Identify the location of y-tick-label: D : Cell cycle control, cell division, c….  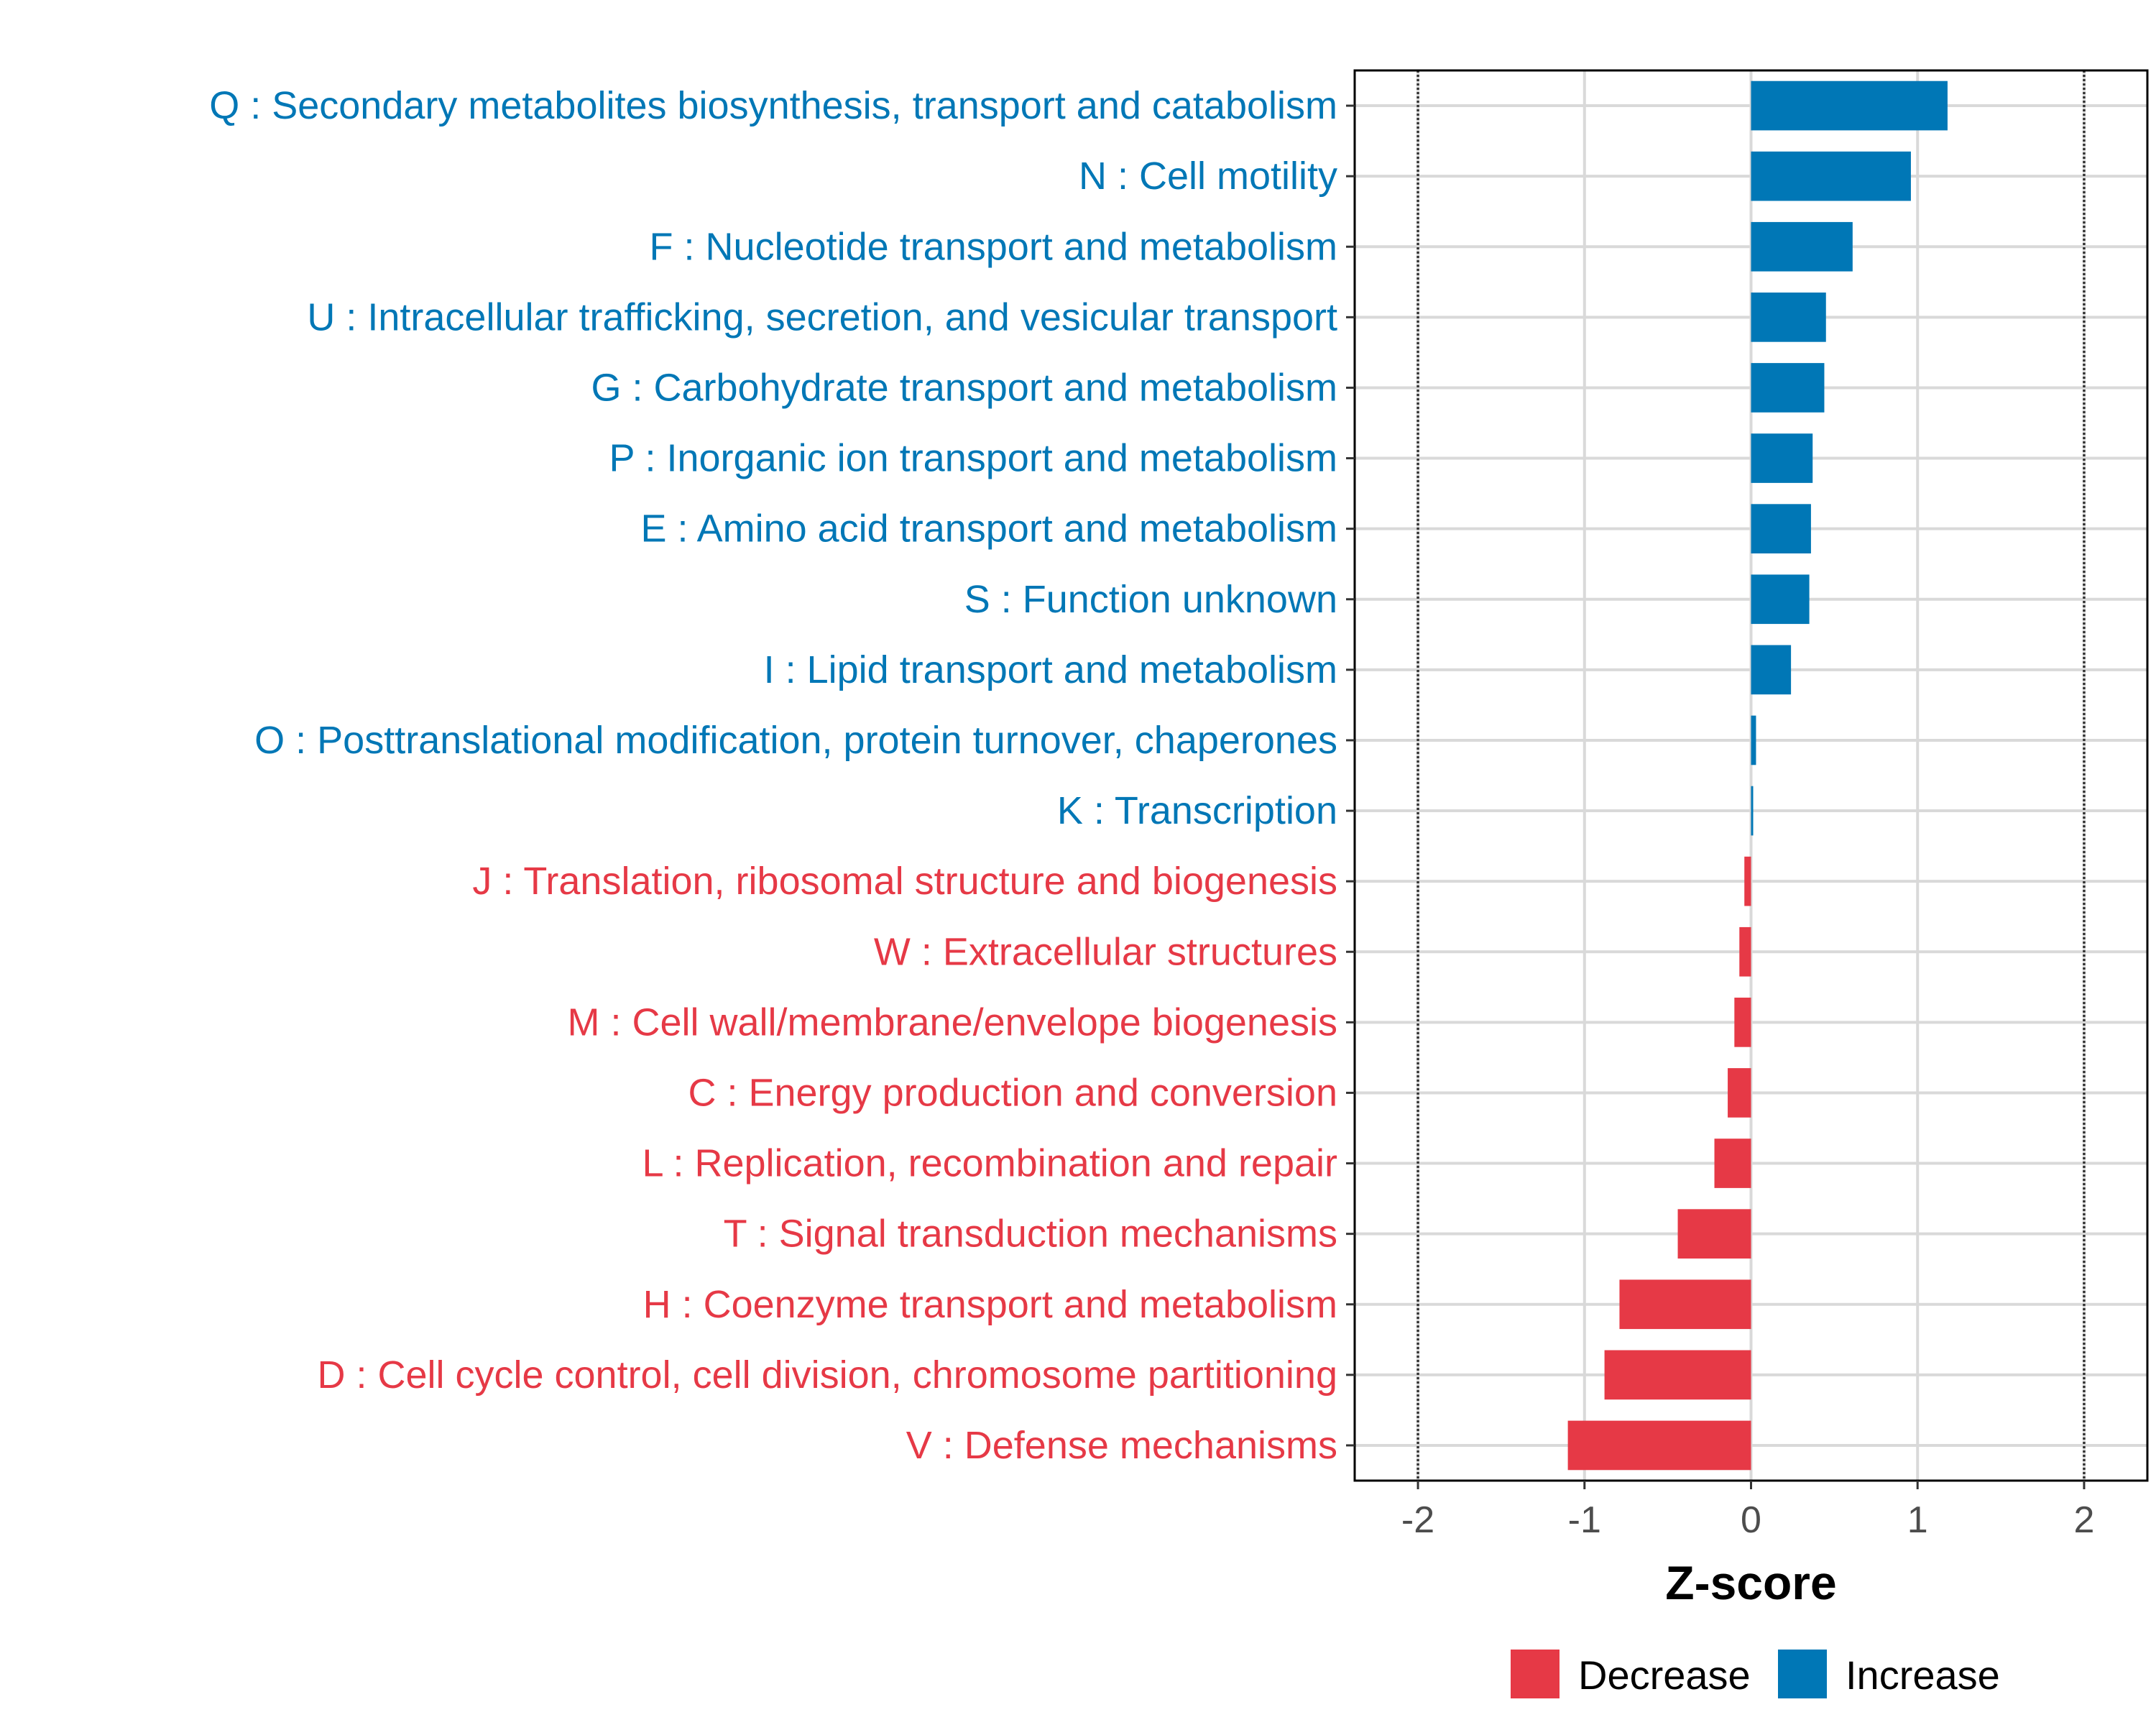
(827, 1375).